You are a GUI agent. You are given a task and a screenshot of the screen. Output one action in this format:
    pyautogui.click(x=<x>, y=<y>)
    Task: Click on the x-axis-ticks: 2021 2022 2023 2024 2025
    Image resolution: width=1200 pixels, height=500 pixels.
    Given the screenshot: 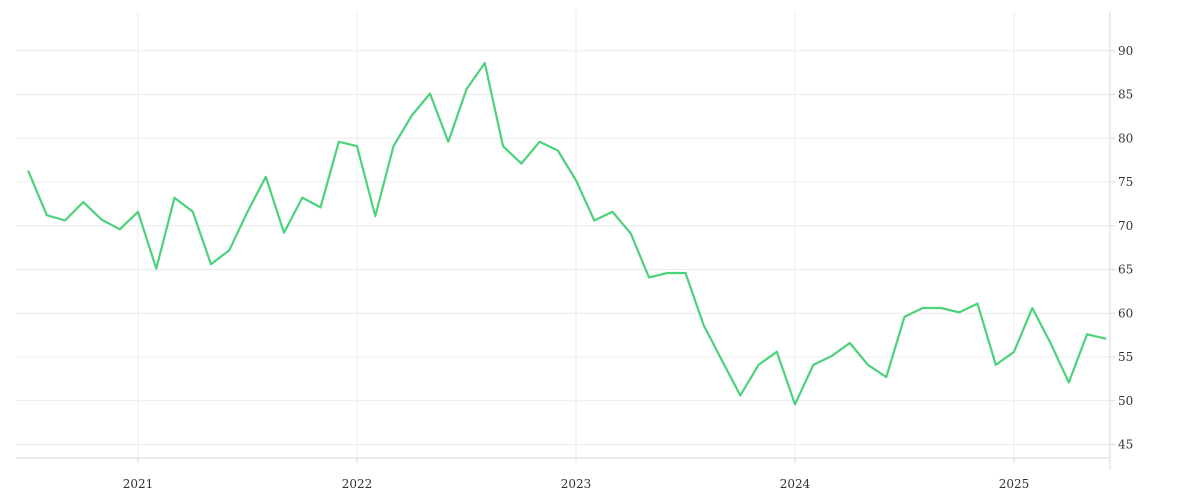 What is the action you would take?
    pyautogui.click(x=576, y=474)
    